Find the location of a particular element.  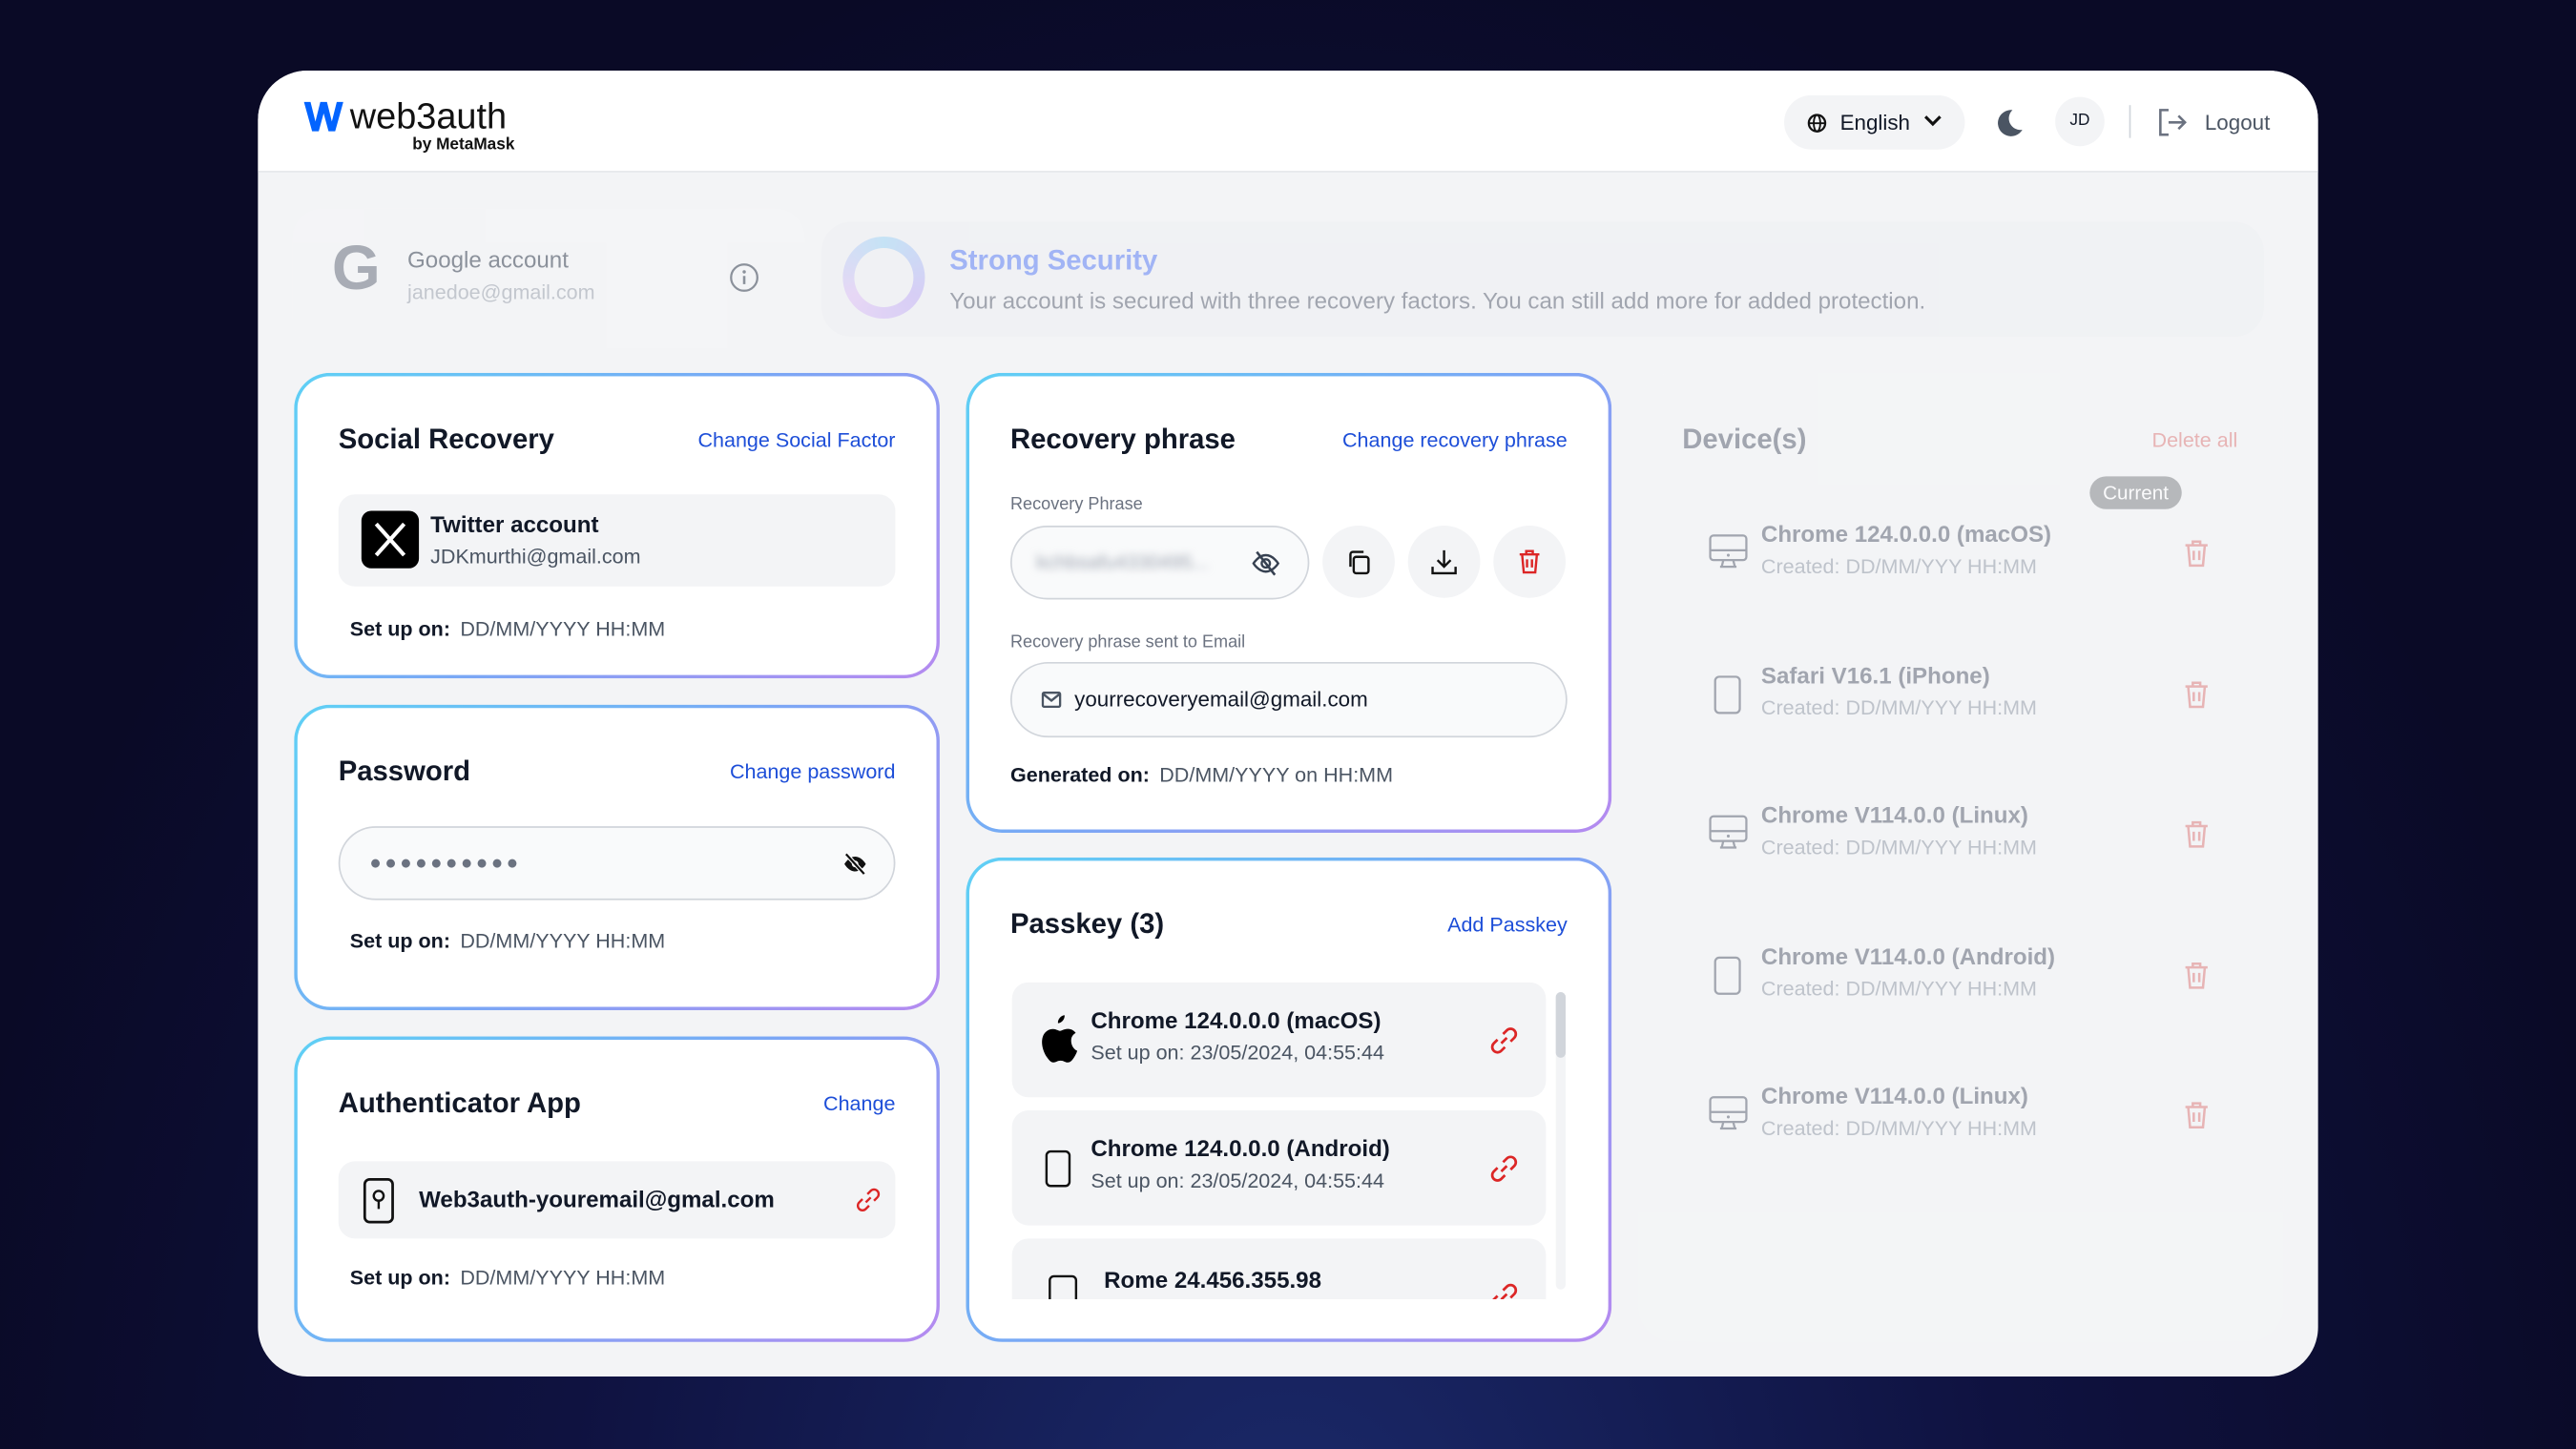

logo-w-icon is located at coordinates (323, 116).